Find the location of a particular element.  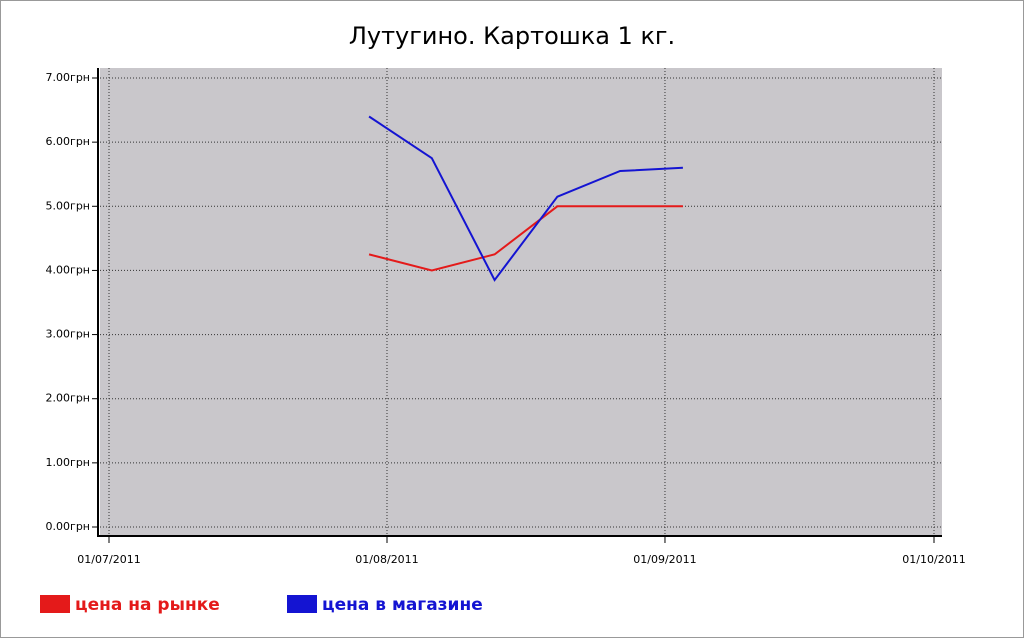

y-tick-label: 0.00грн is located at coordinates (68, 526).